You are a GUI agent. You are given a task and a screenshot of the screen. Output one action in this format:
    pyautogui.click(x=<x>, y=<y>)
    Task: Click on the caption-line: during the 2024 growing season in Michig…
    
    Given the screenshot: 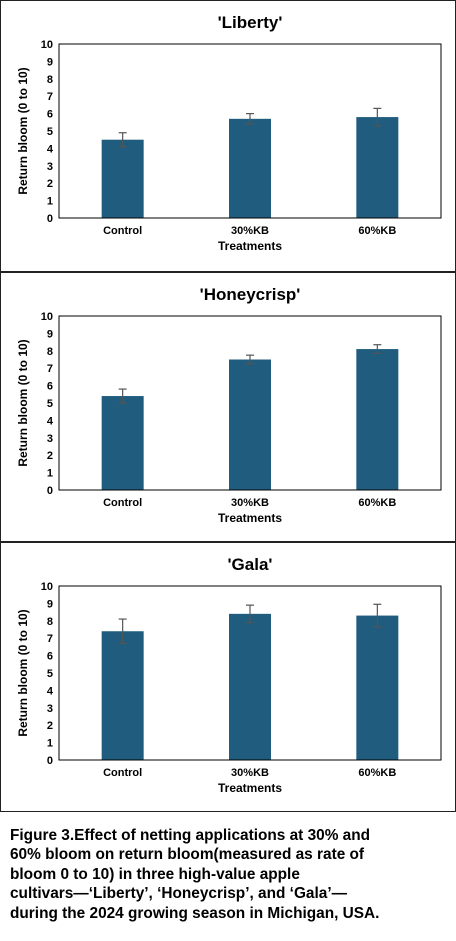 What is the action you would take?
    pyautogui.click(x=195, y=913)
    